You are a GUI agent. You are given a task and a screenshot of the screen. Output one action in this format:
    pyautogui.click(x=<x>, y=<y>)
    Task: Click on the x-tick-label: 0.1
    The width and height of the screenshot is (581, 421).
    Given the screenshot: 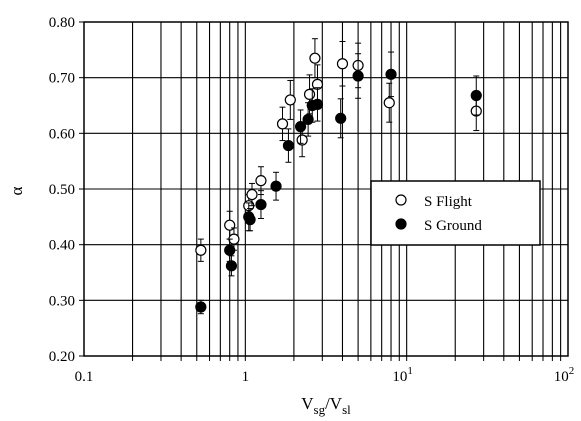 What is the action you would take?
    pyautogui.click(x=84, y=377)
    